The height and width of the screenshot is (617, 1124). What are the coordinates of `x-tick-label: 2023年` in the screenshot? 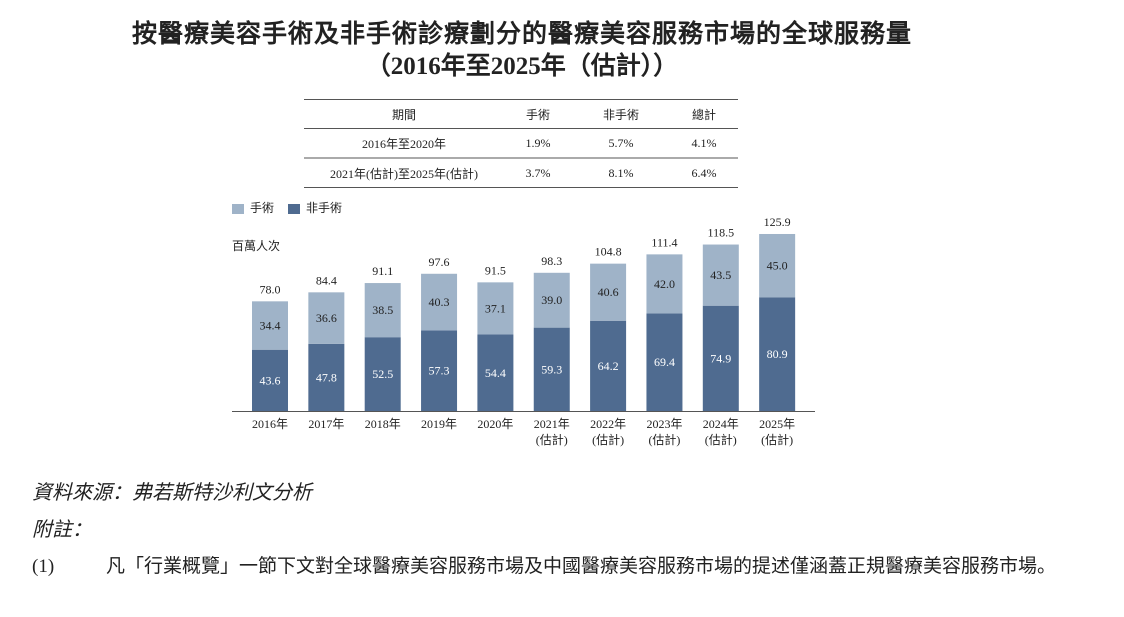 It's located at (664, 424).